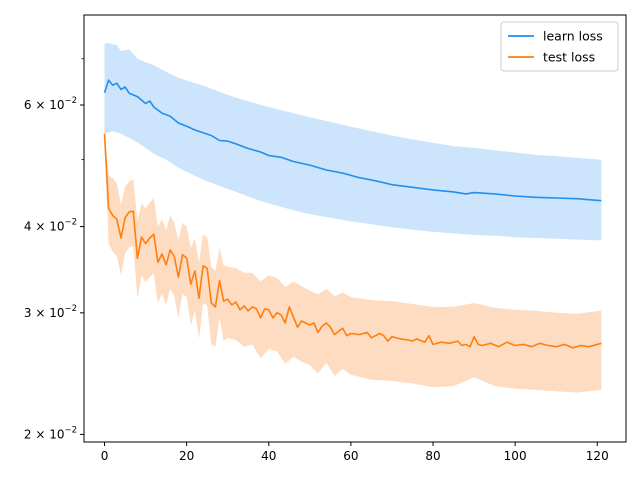 The height and width of the screenshot is (480, 640). Describe the element at coordinates (569, 57) in the screenshot. I see `legend-label-test-loss: test loss` at that location.